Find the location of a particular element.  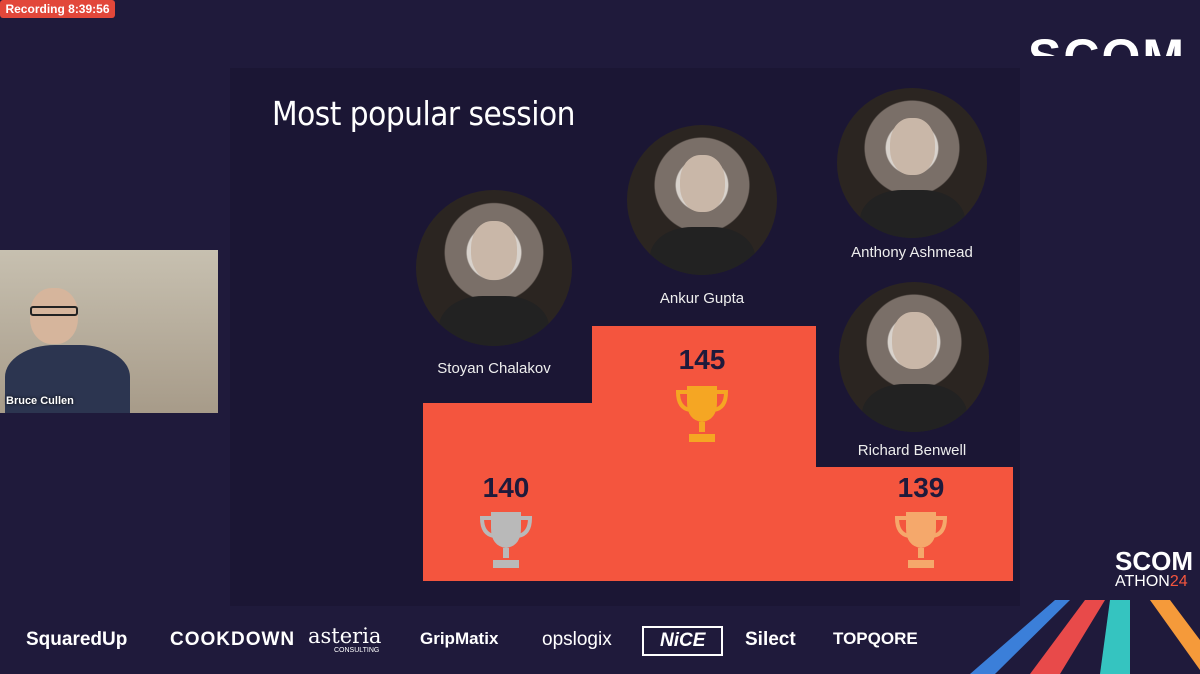

slide-title: Most popular session is located at coordinates (423, 113).